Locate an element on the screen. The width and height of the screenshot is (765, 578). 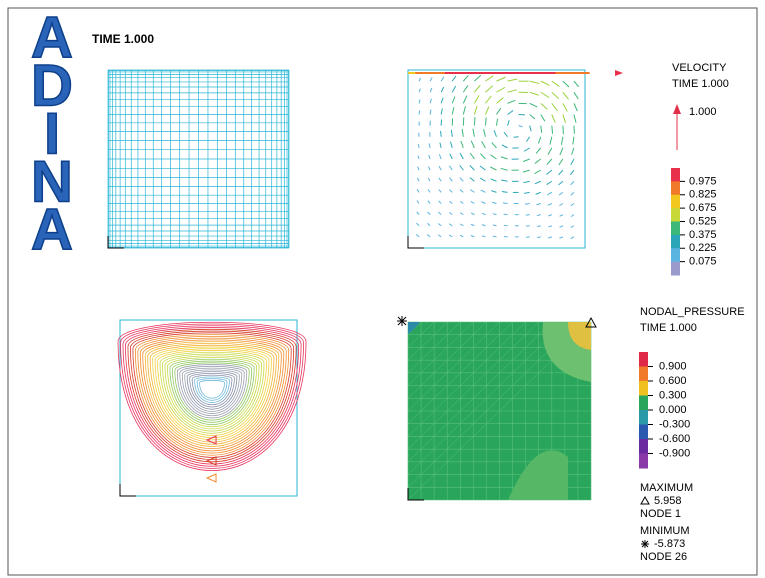
legend-label: 0.825 is located at coordinates (703, 195).